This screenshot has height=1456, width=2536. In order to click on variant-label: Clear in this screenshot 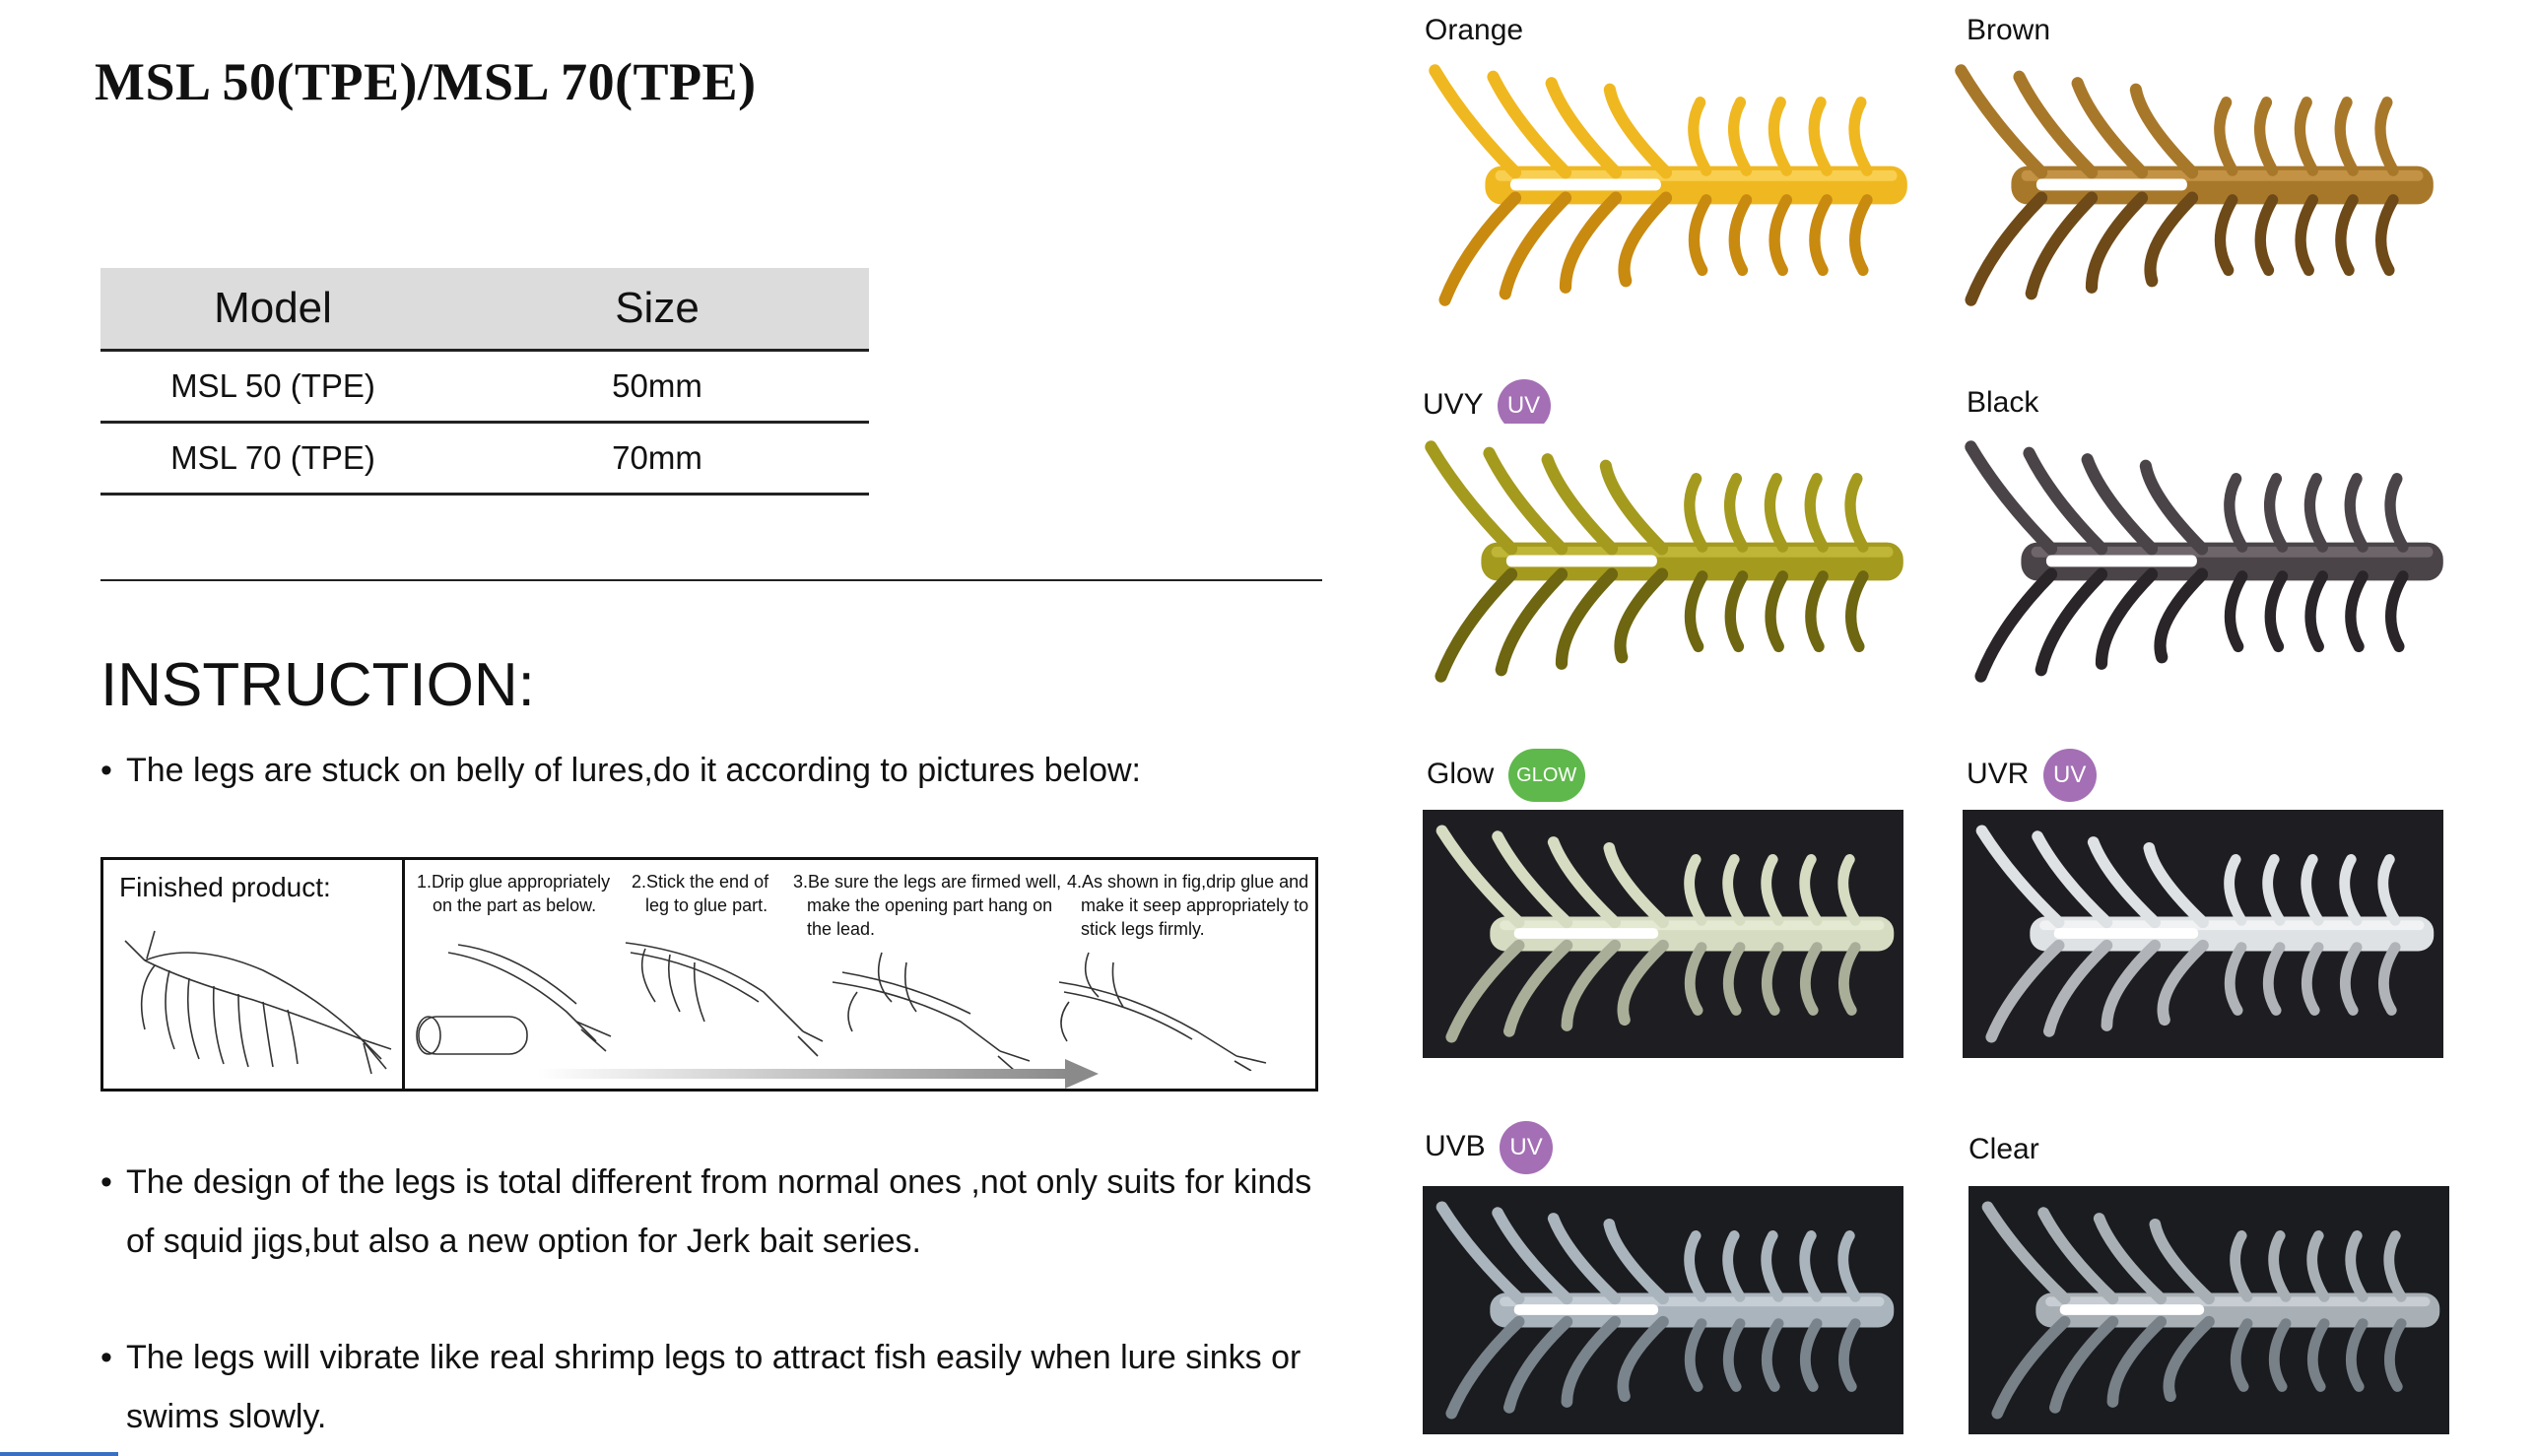, I will do `click(2004, 1149)`.